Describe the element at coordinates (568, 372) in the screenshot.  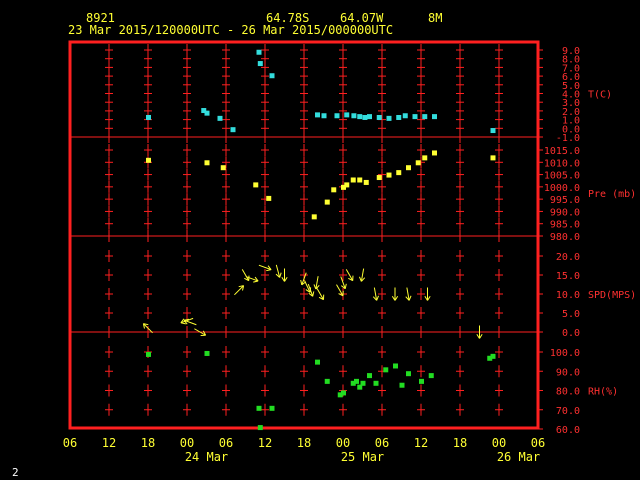
I see `y-tick-label: 90.0` at that location.